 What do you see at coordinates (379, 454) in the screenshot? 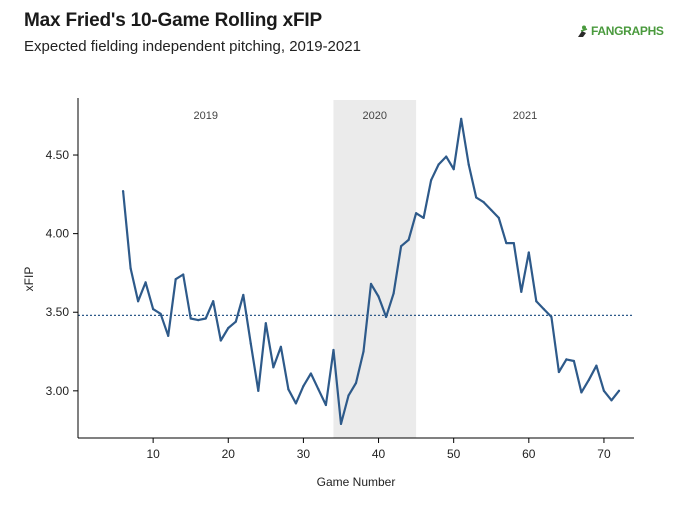
I see `x-tick-label: 40` at bounding box center [379, 454].